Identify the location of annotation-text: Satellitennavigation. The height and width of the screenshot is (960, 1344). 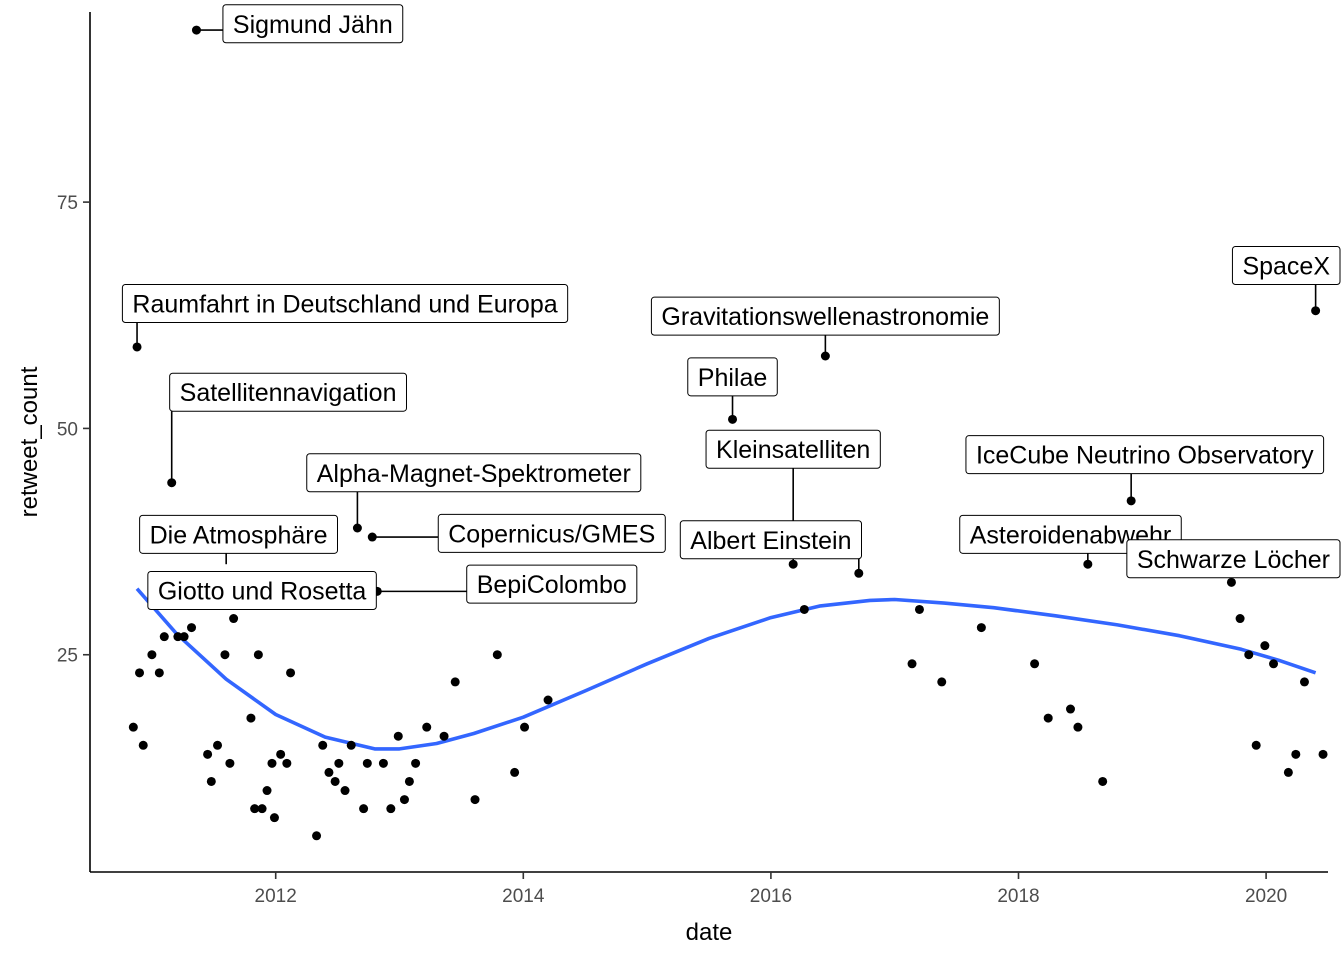
(288, 393).